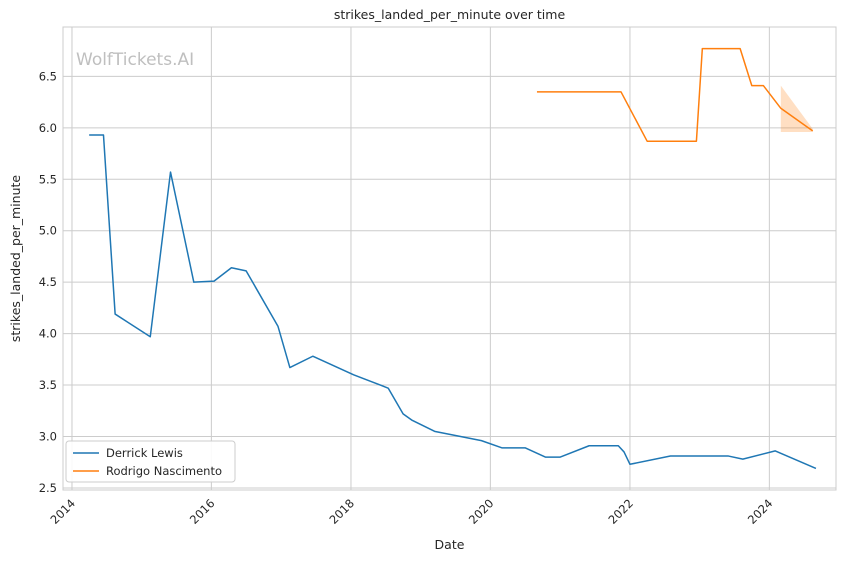  What do you see at coordinates (450, 544) in the screenshot?
I see `x-axis-label: Date` at bounding box center [450, 544].